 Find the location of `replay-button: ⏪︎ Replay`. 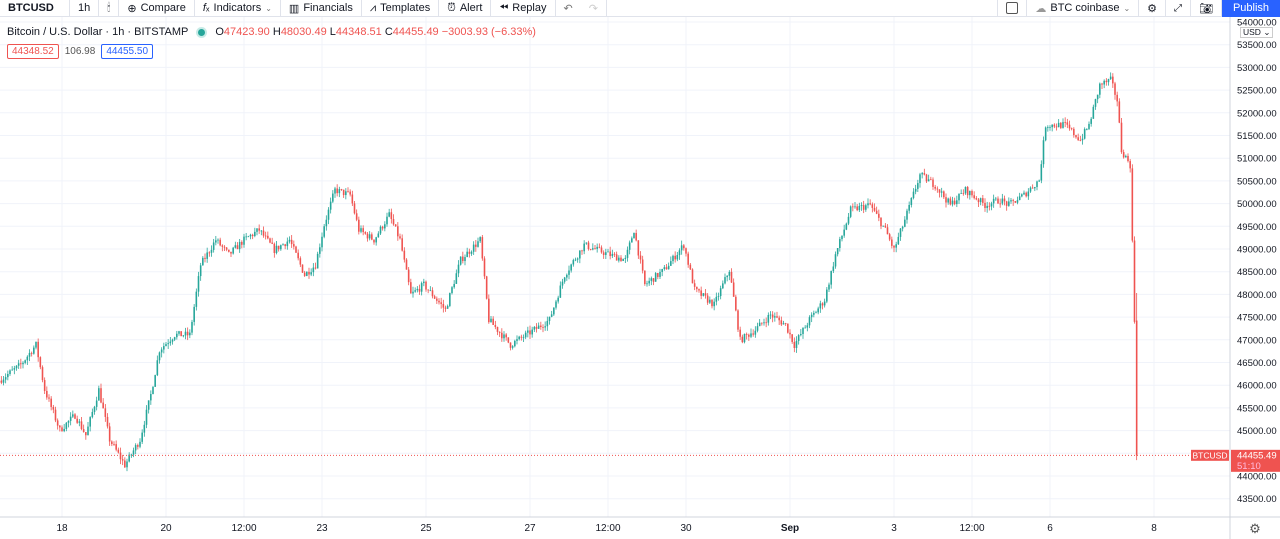

replay-button: ⏪︎ Replay is located at coordinates (523, 8).